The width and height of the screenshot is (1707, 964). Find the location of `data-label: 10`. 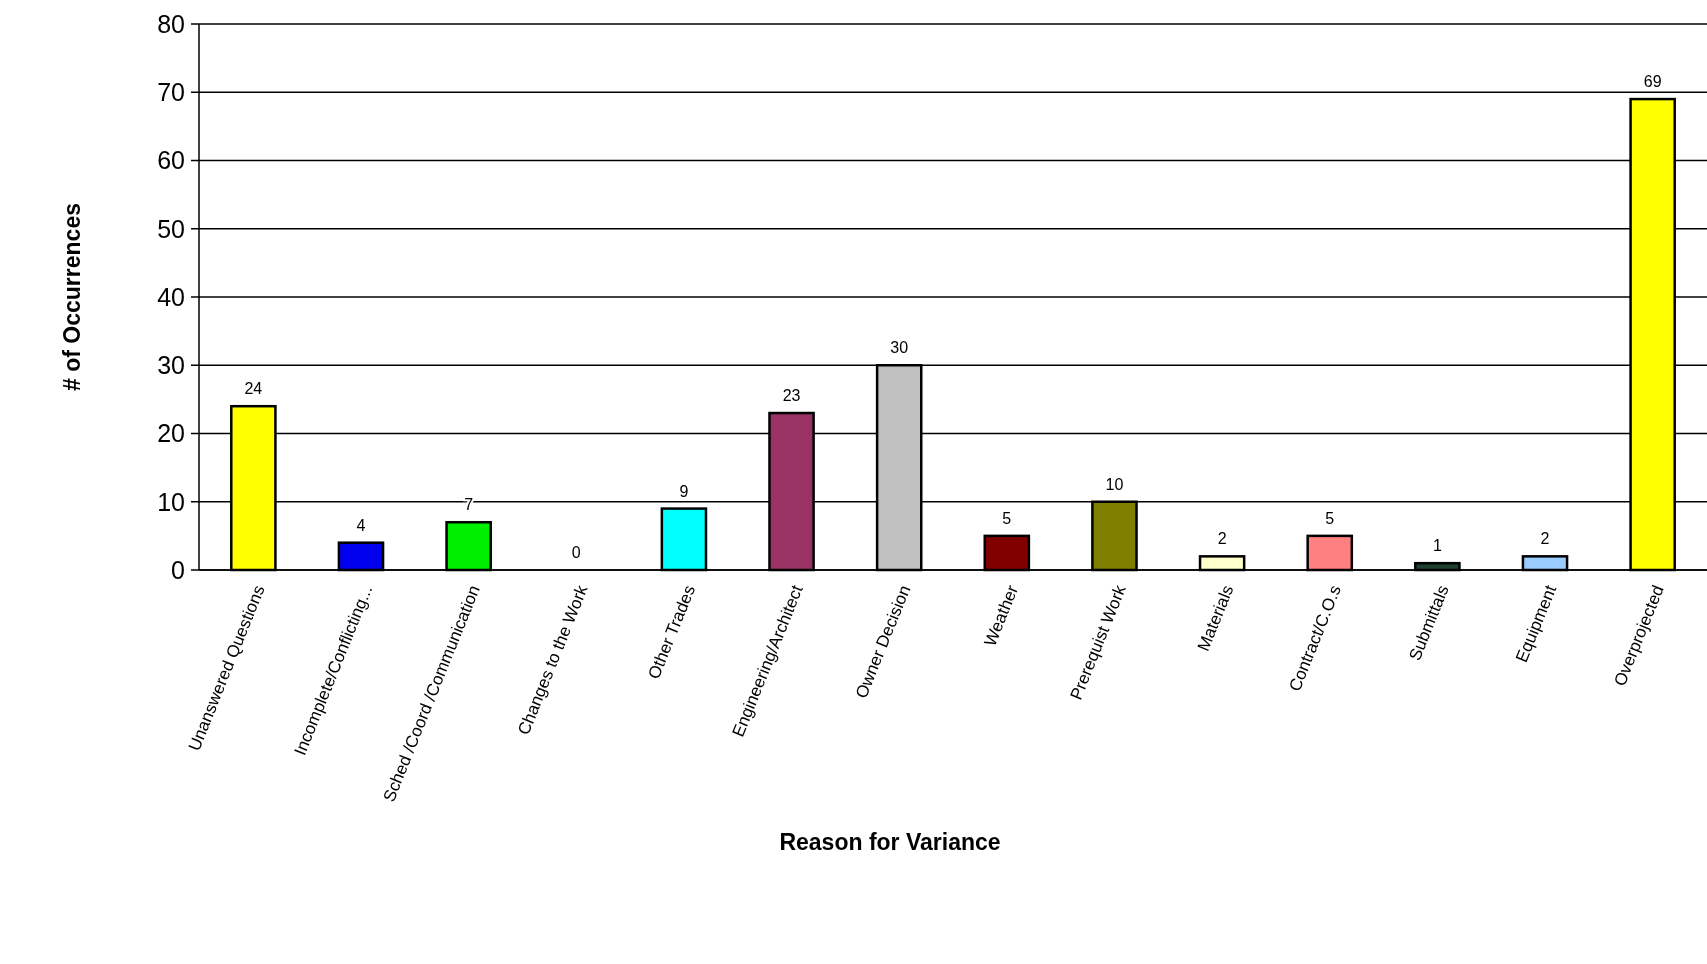

data-label: 10 is located at coordinates (1114, 484).